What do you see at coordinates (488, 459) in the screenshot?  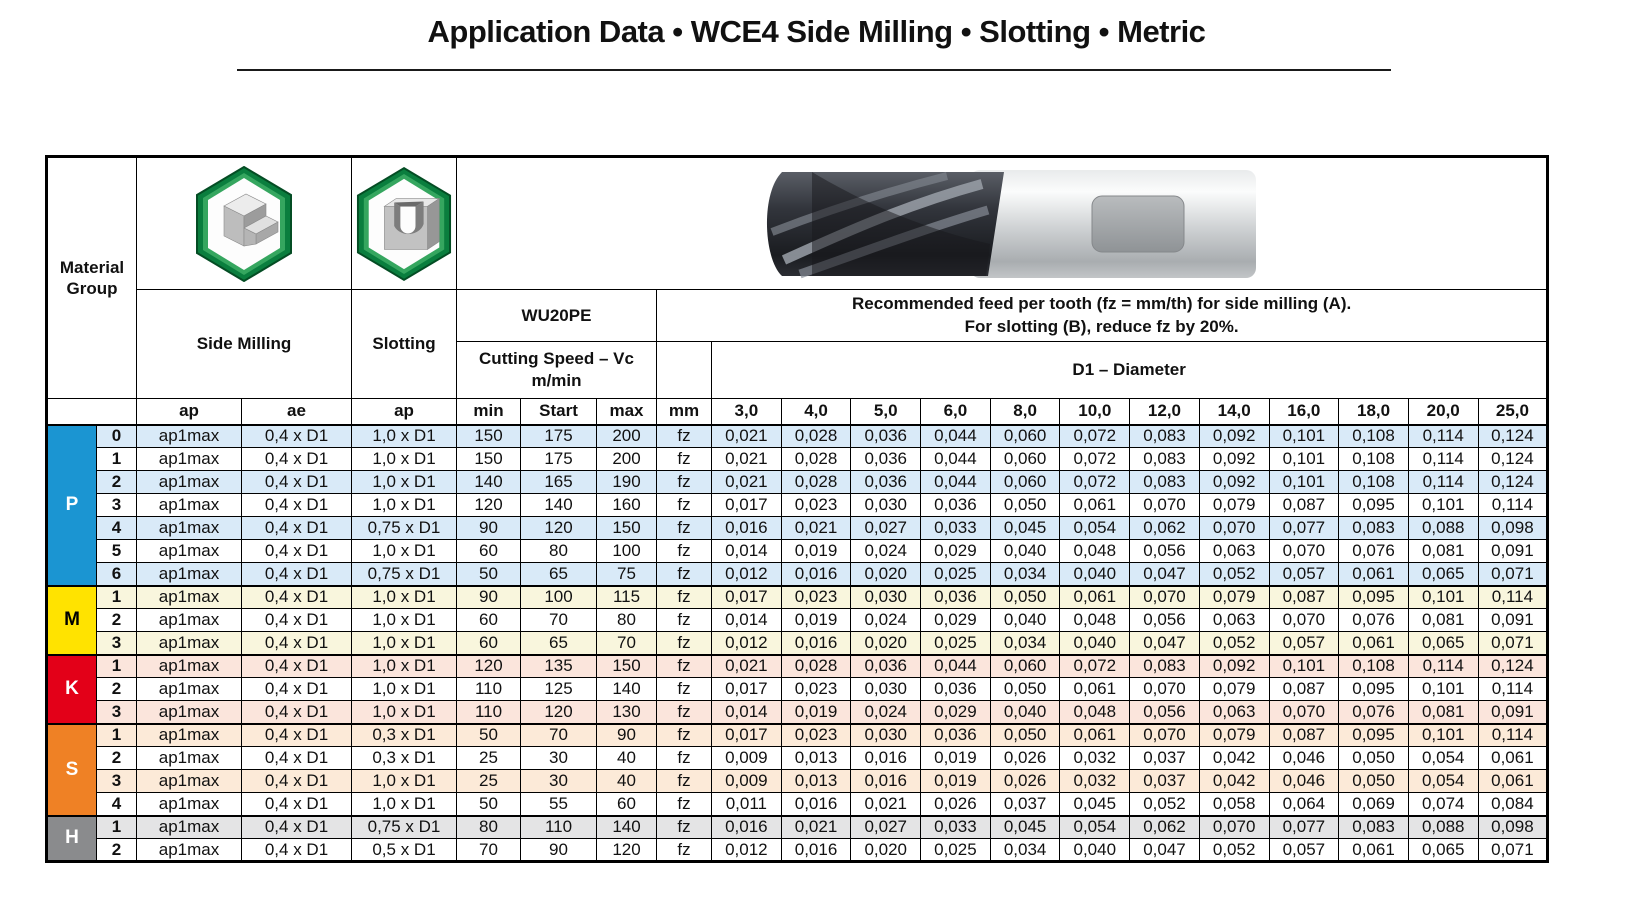 I see `table-cell: 150` at bounding box center [488, 459].